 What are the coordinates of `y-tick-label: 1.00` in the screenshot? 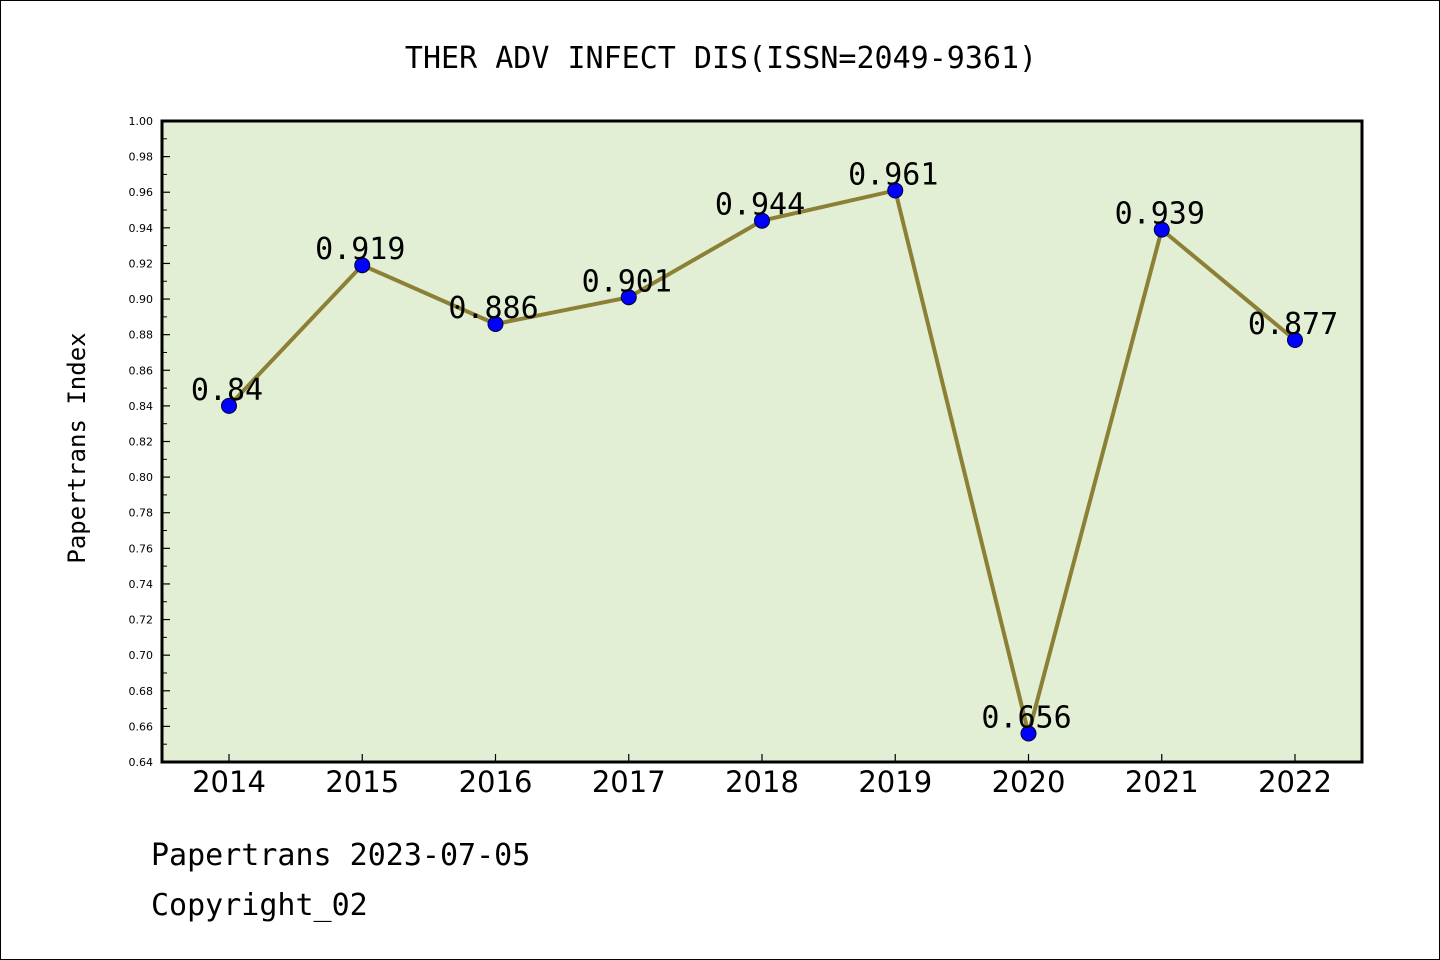 It's located at (141, 121).